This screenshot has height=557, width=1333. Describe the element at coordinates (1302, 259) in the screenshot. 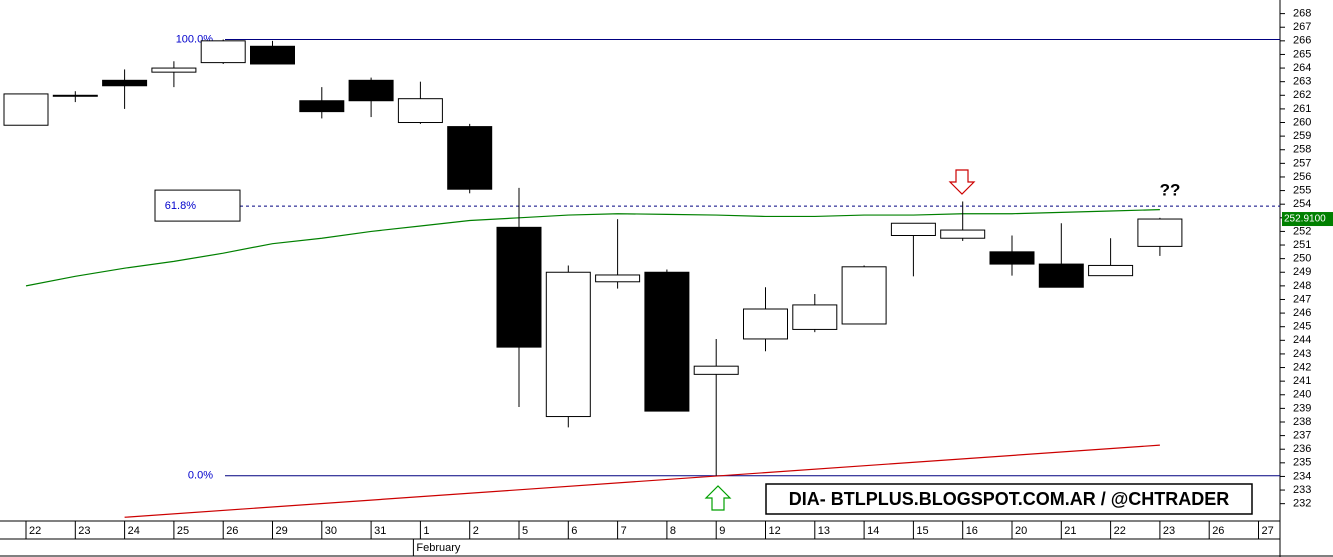

I see `y-tick-label: 250` at that location.